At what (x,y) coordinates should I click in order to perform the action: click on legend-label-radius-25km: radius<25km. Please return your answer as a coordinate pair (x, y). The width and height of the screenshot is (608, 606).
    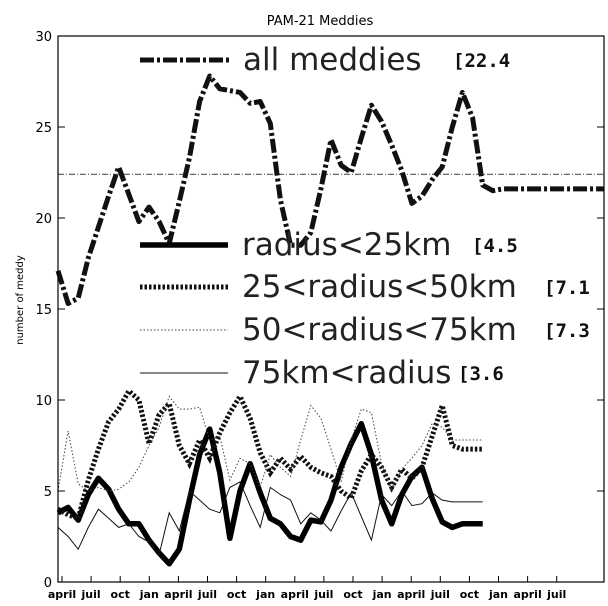
    Looking at the image, I should click on (346, 245).